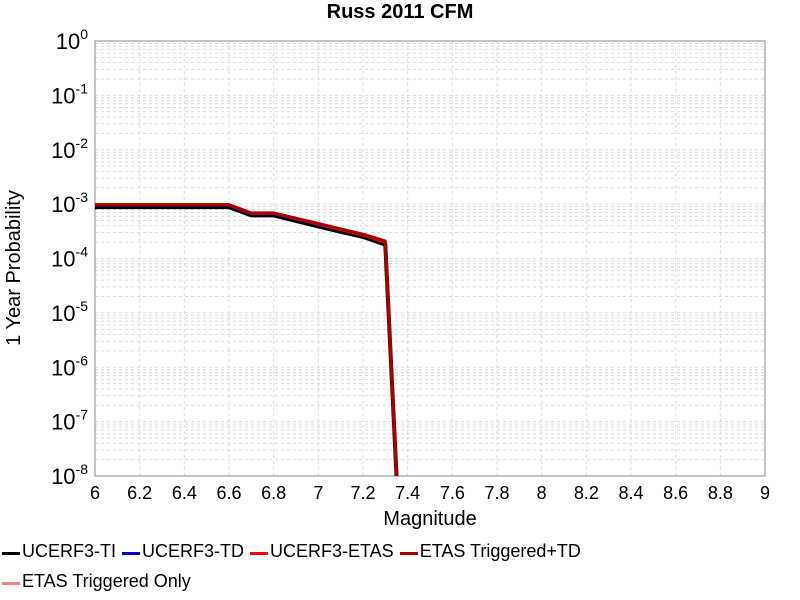 The width and height of the screenshot is (800, 600). I want to click on x-tick-label: 7, so click(318, 493).